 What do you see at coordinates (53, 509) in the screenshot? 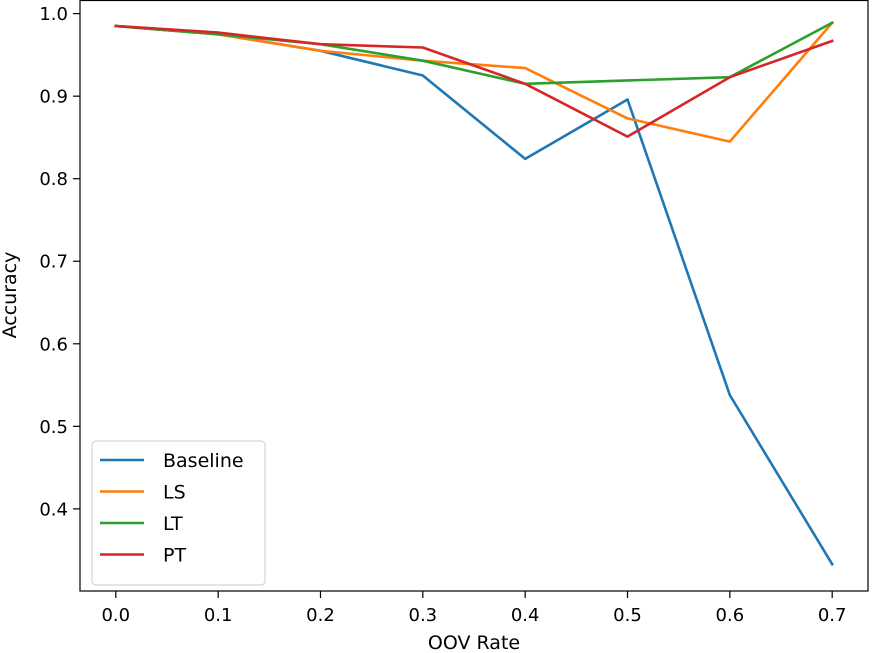
I see `y-tick-label: 0.4` at bounding box center [53, 509].